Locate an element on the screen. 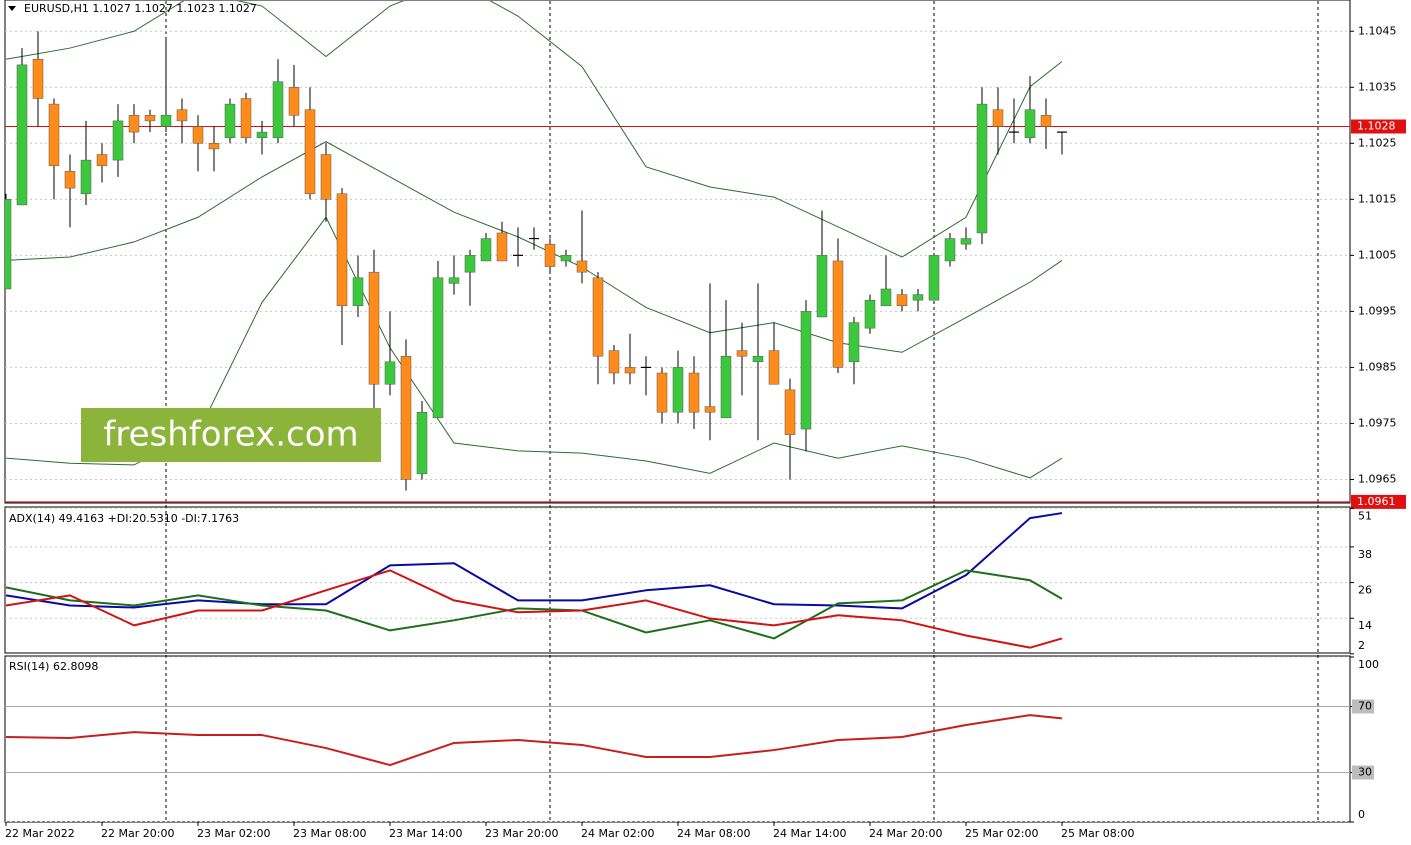  level-label-box is located at coordinates (1363, 706).